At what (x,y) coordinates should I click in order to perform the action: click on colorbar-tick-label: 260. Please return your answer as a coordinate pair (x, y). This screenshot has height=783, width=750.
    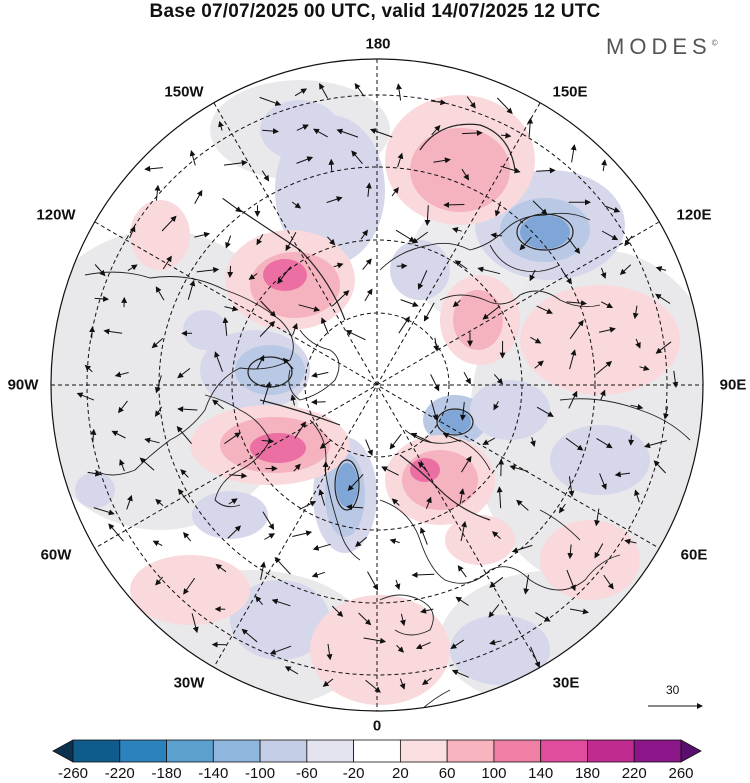
    Looking at the image, I should click on (681, 773).